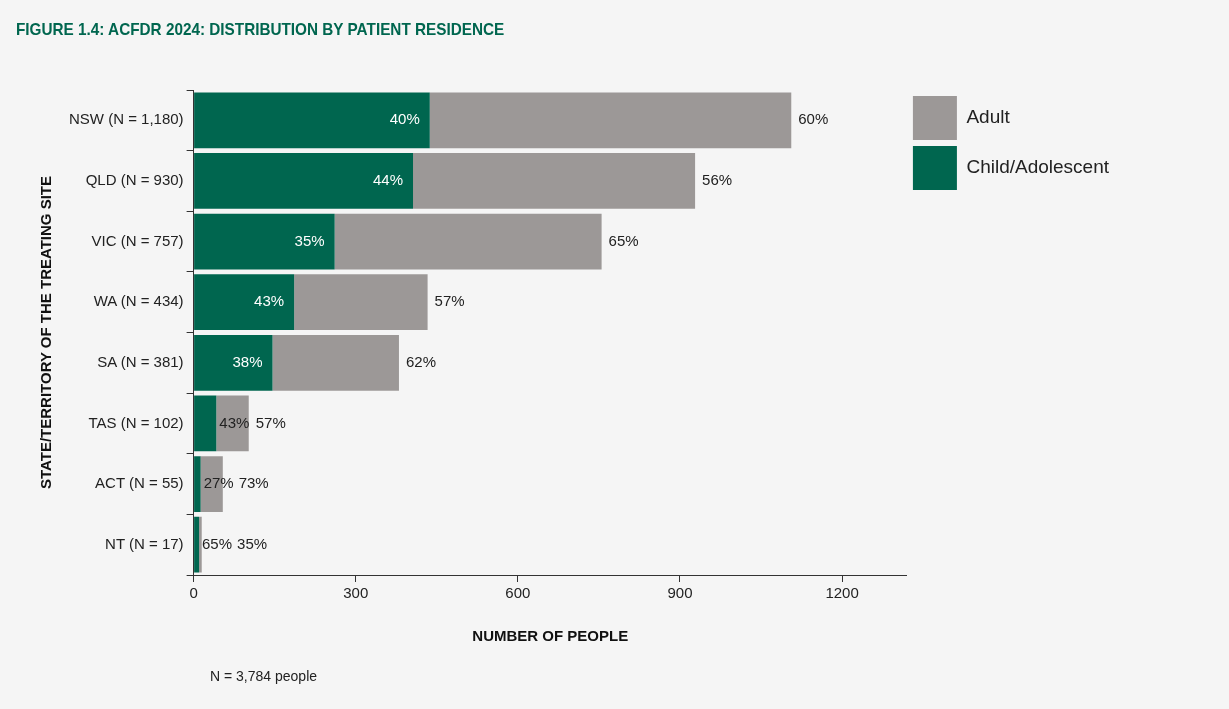  I want to click on x-tick-label: 1200, so click(842, 593).